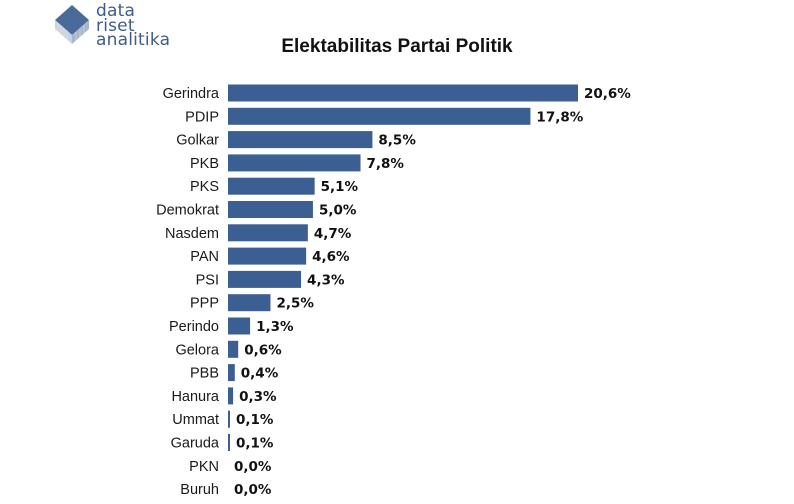  I want to click on value-label: 1,3%, so click(275, 327).